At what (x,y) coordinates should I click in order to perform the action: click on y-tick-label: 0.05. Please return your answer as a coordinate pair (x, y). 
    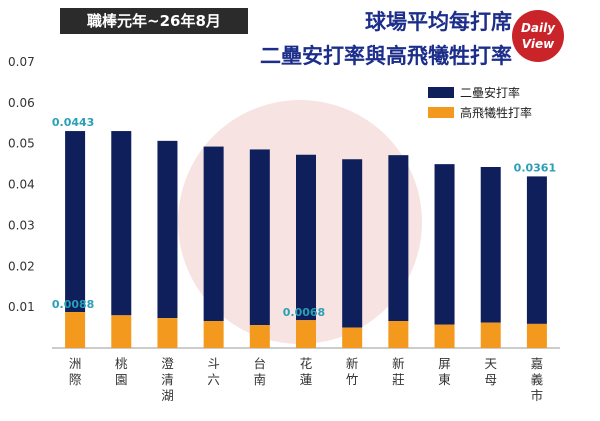
    Looking at the image, I should click on (21, 144).